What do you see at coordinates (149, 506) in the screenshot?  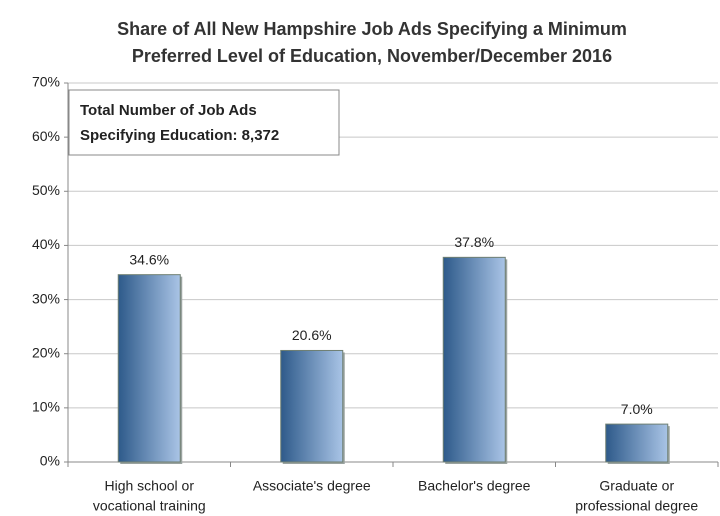 I see `x-tick-label: vocational training` at bounding box center [149, 506].